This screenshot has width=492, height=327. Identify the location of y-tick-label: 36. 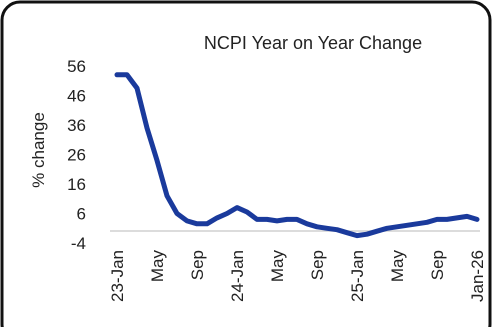
(76, 125).